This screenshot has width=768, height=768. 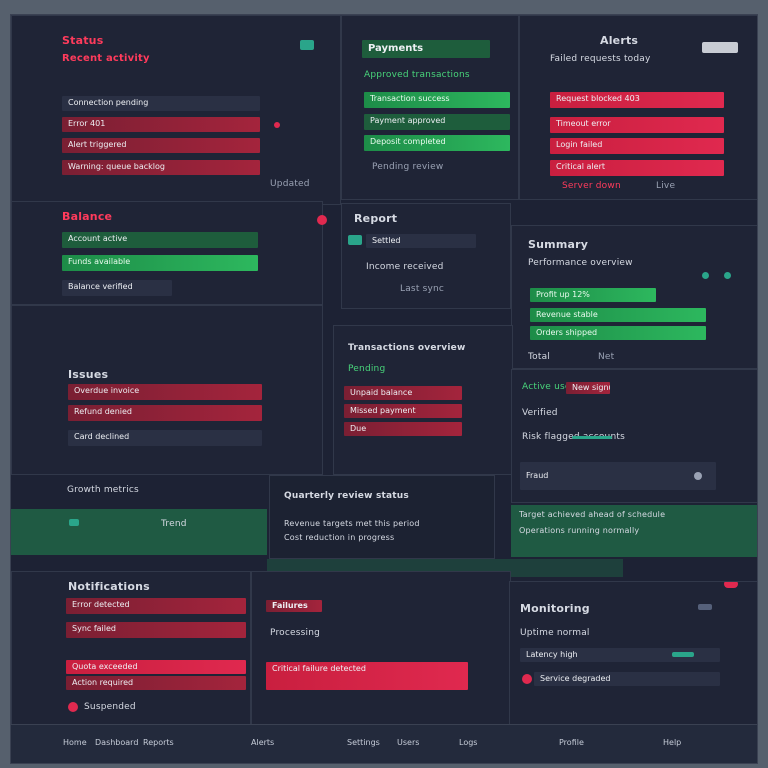 What do you see at coordinates (139, 532) in the screenshot?
I see `metrics-band-left` at bounding box center [139, 532].